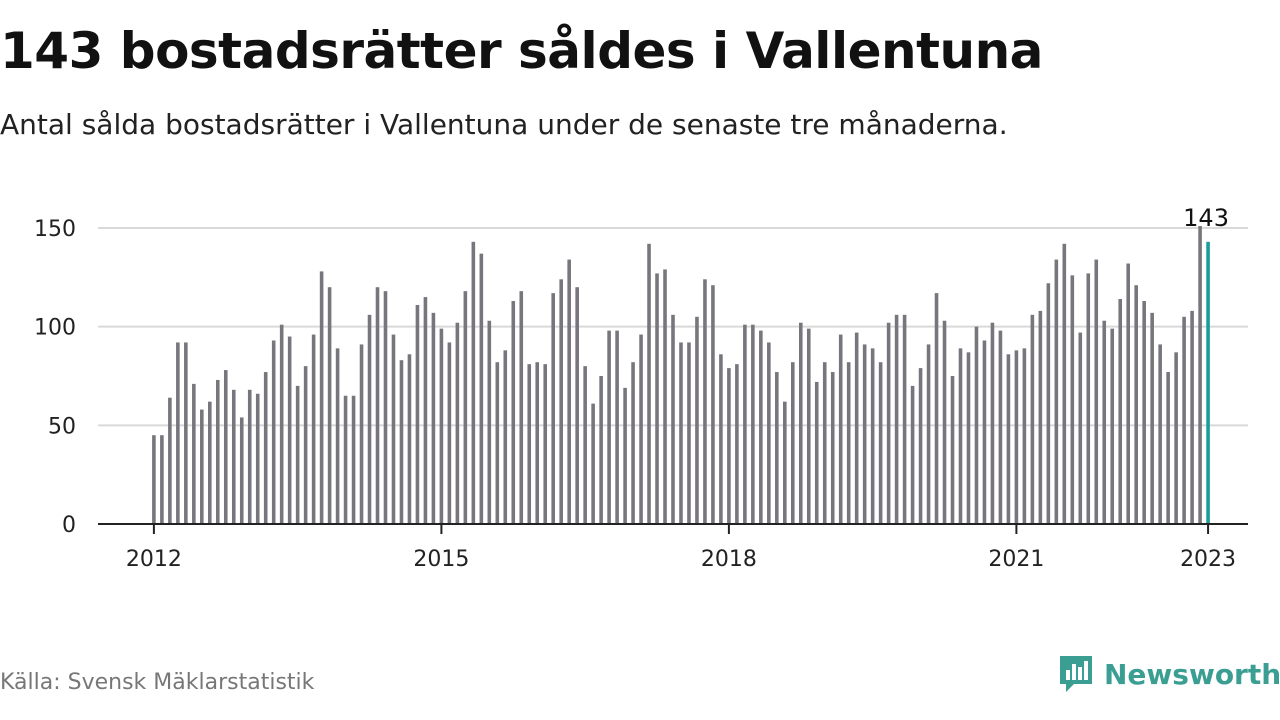 The image size is (1280, 720). What do you see at coordinates (69, 525) in the screenshot?
I see `y-tick-label: 0` at bounding box center [69, 525].